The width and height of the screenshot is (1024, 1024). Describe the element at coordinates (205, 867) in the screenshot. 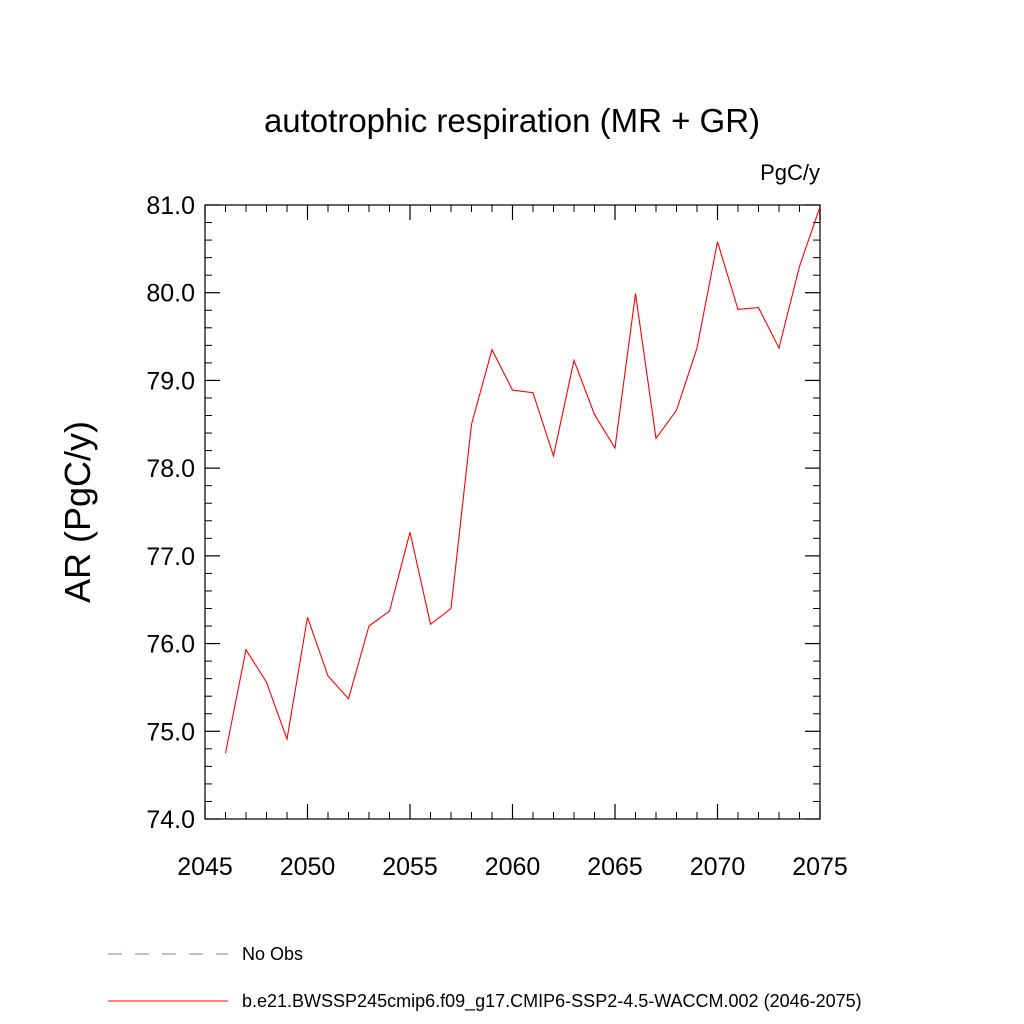

I see `x-tick-label: 2045` at that location.